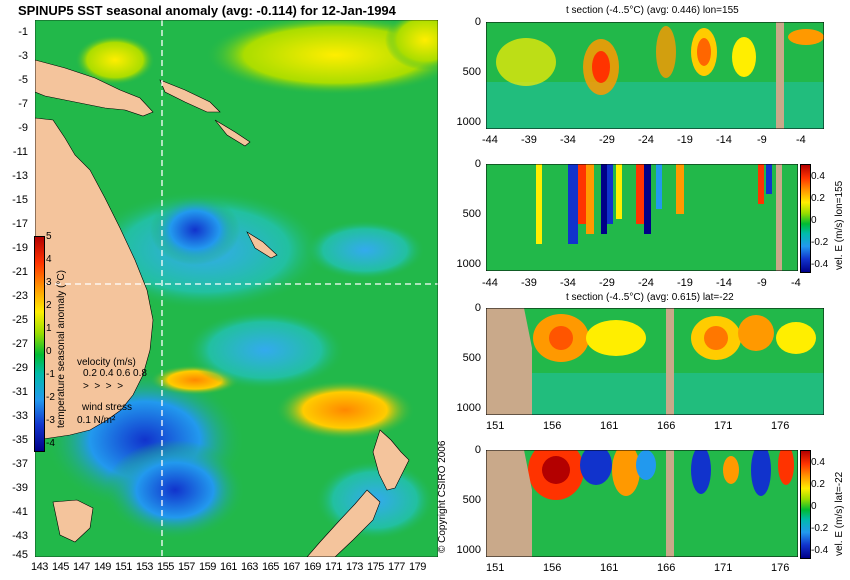  I want to click on lon-tick: 149, so click(102, 567).